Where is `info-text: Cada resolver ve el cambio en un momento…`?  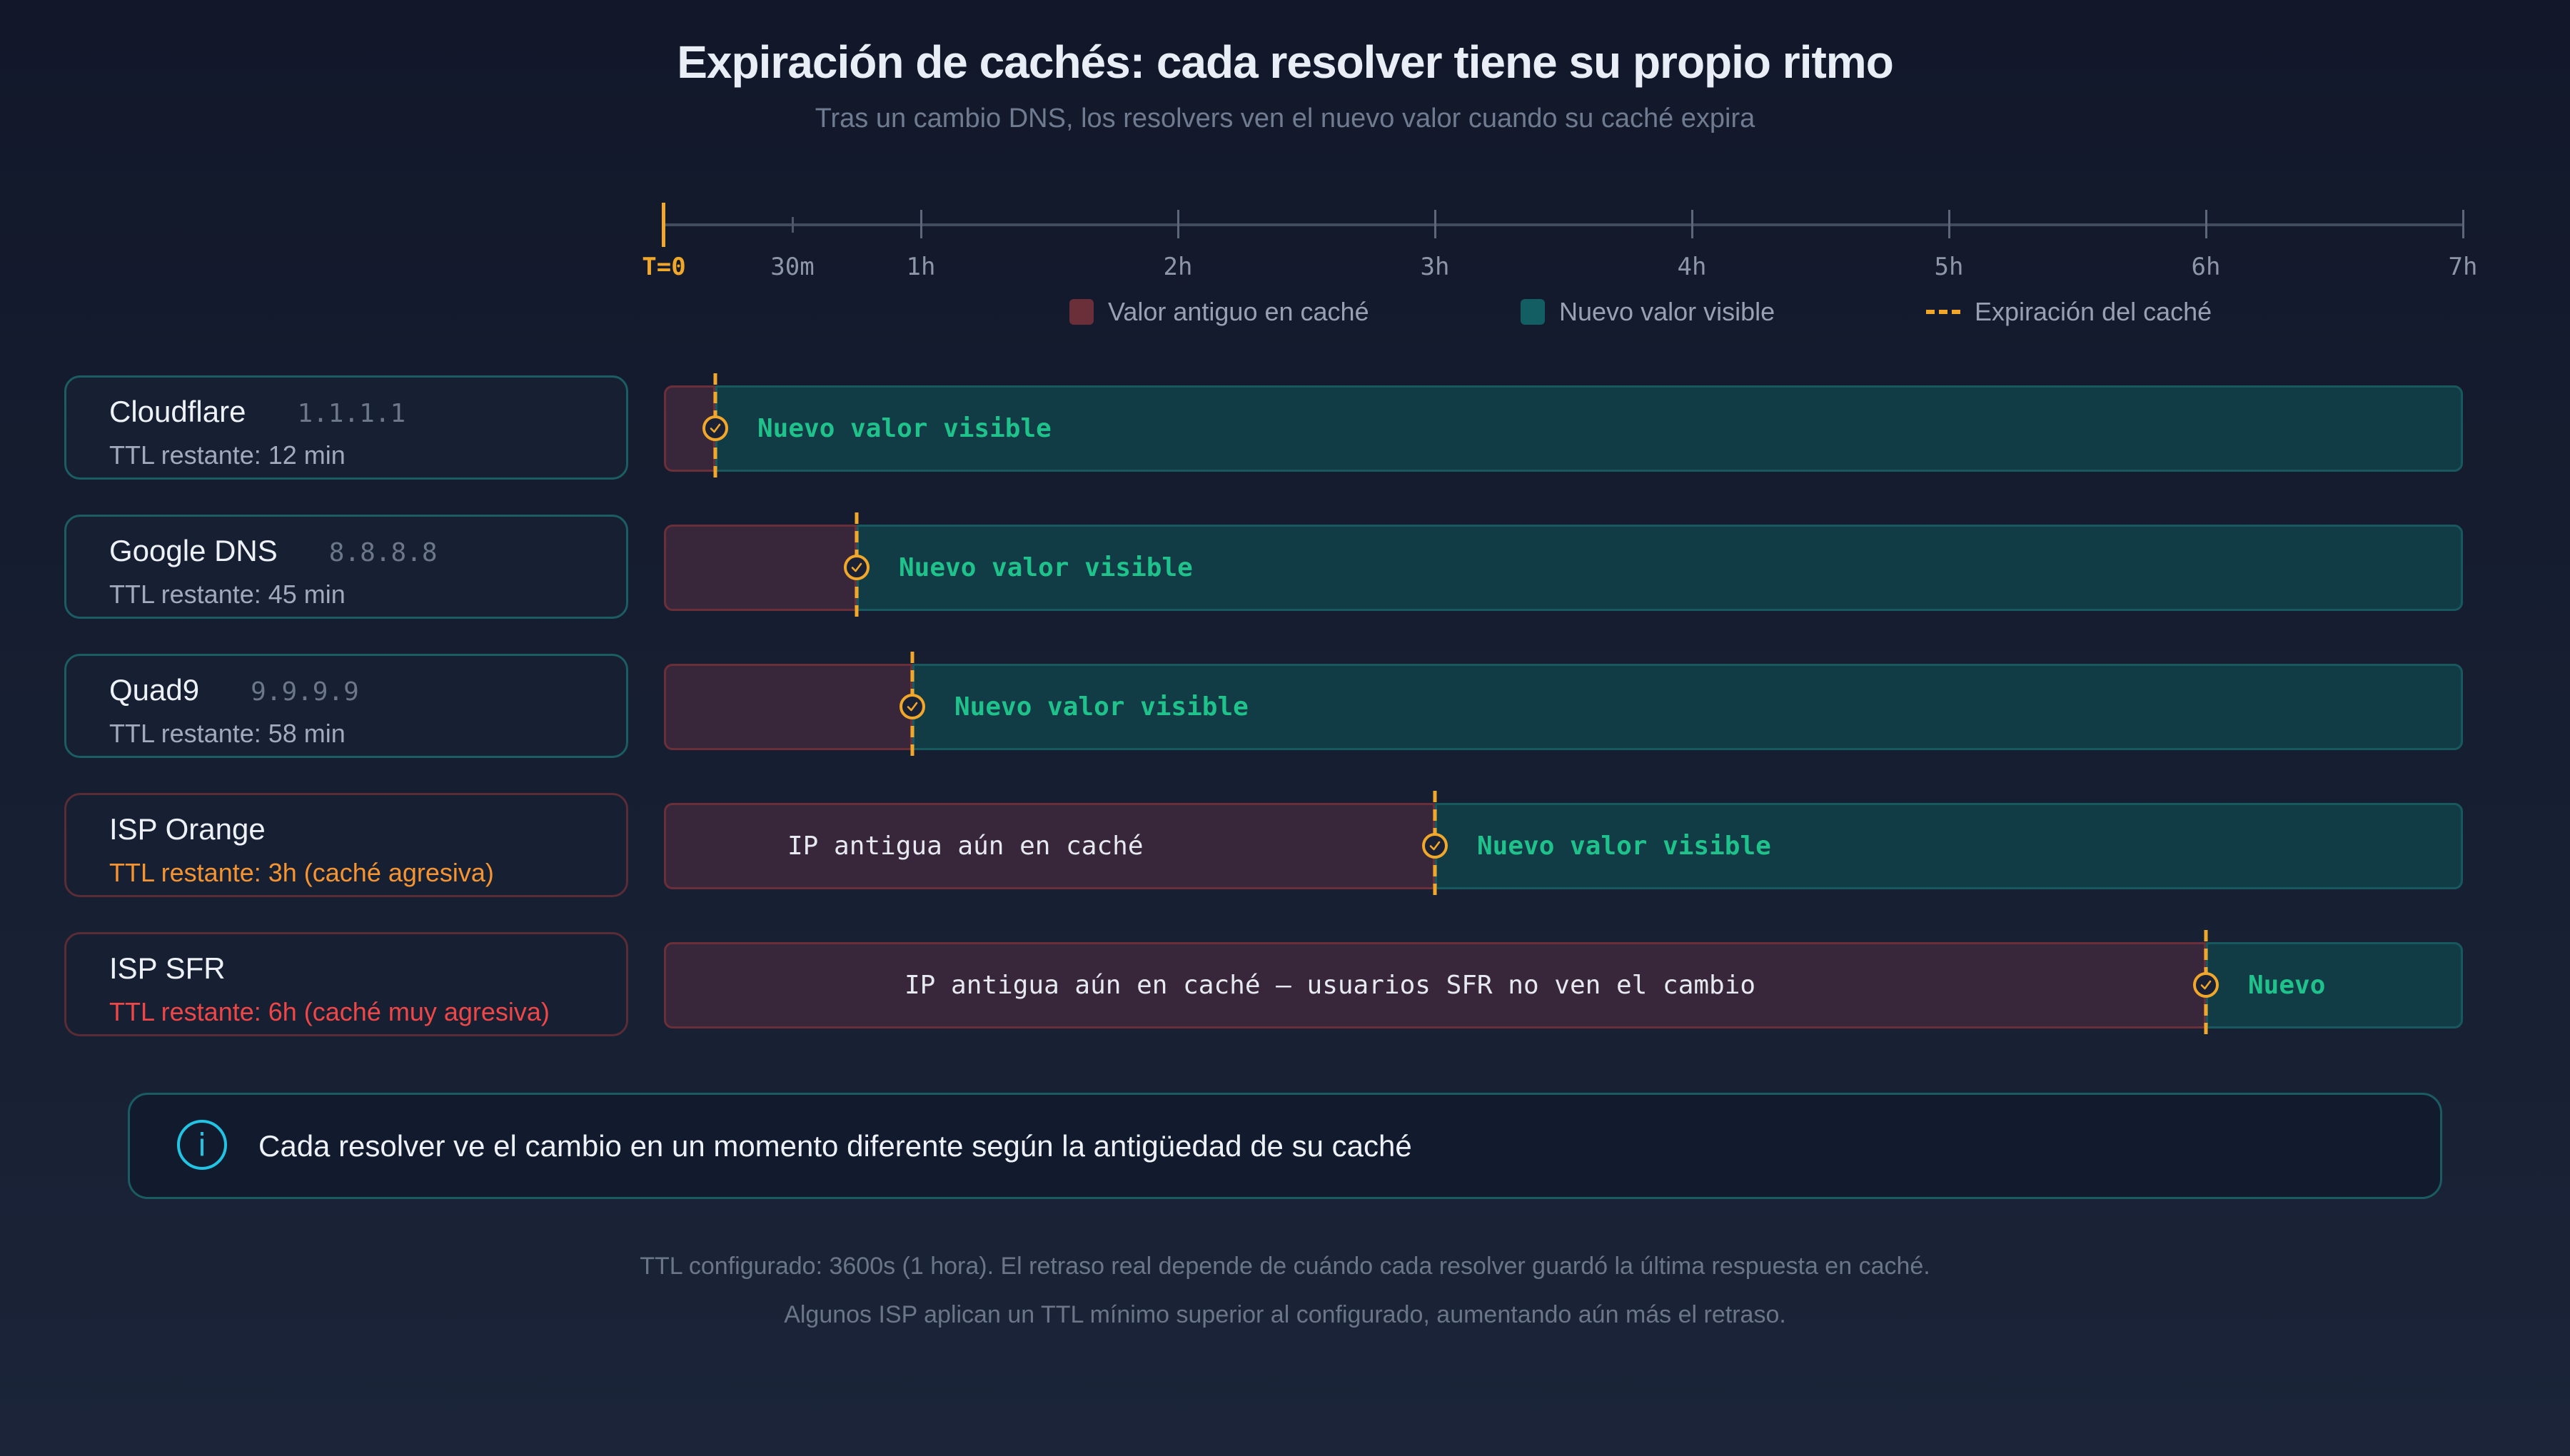 info-text: Cada resolver ve el cambio en un momento… is located at coordinates (835, 1146).